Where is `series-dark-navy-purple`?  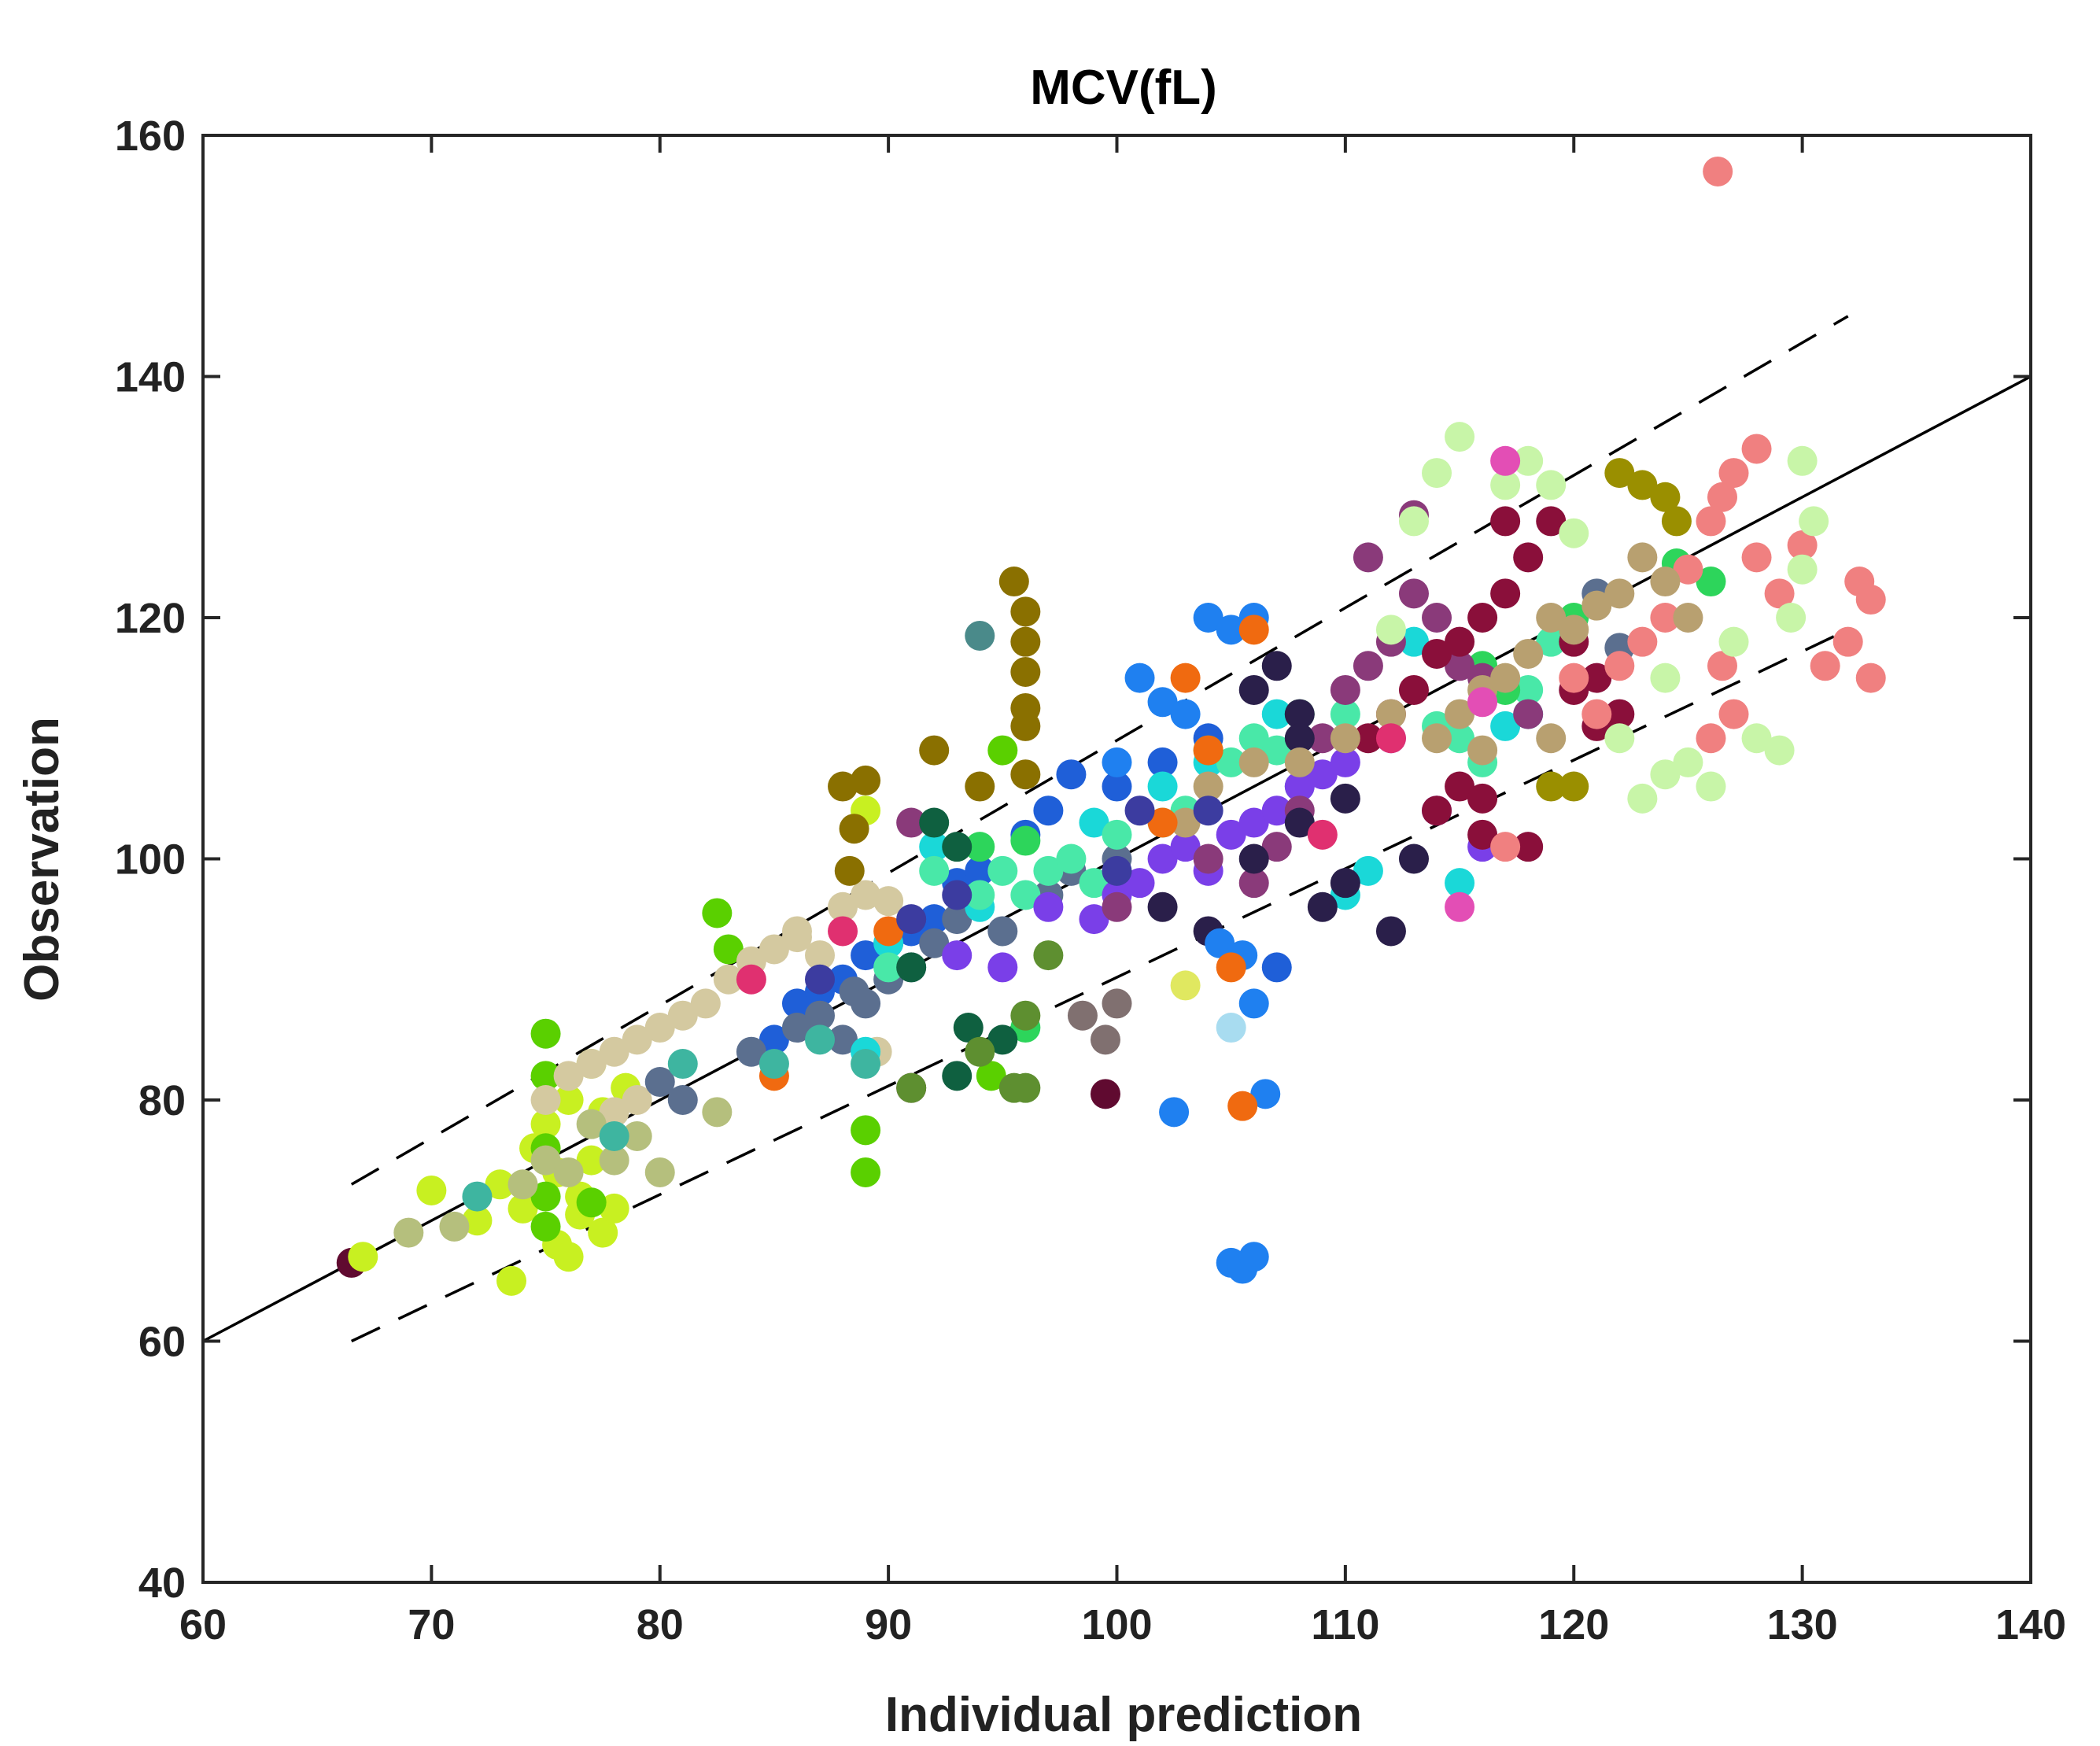
series-dark-navy-purple is located at coordinates (1288, 799).